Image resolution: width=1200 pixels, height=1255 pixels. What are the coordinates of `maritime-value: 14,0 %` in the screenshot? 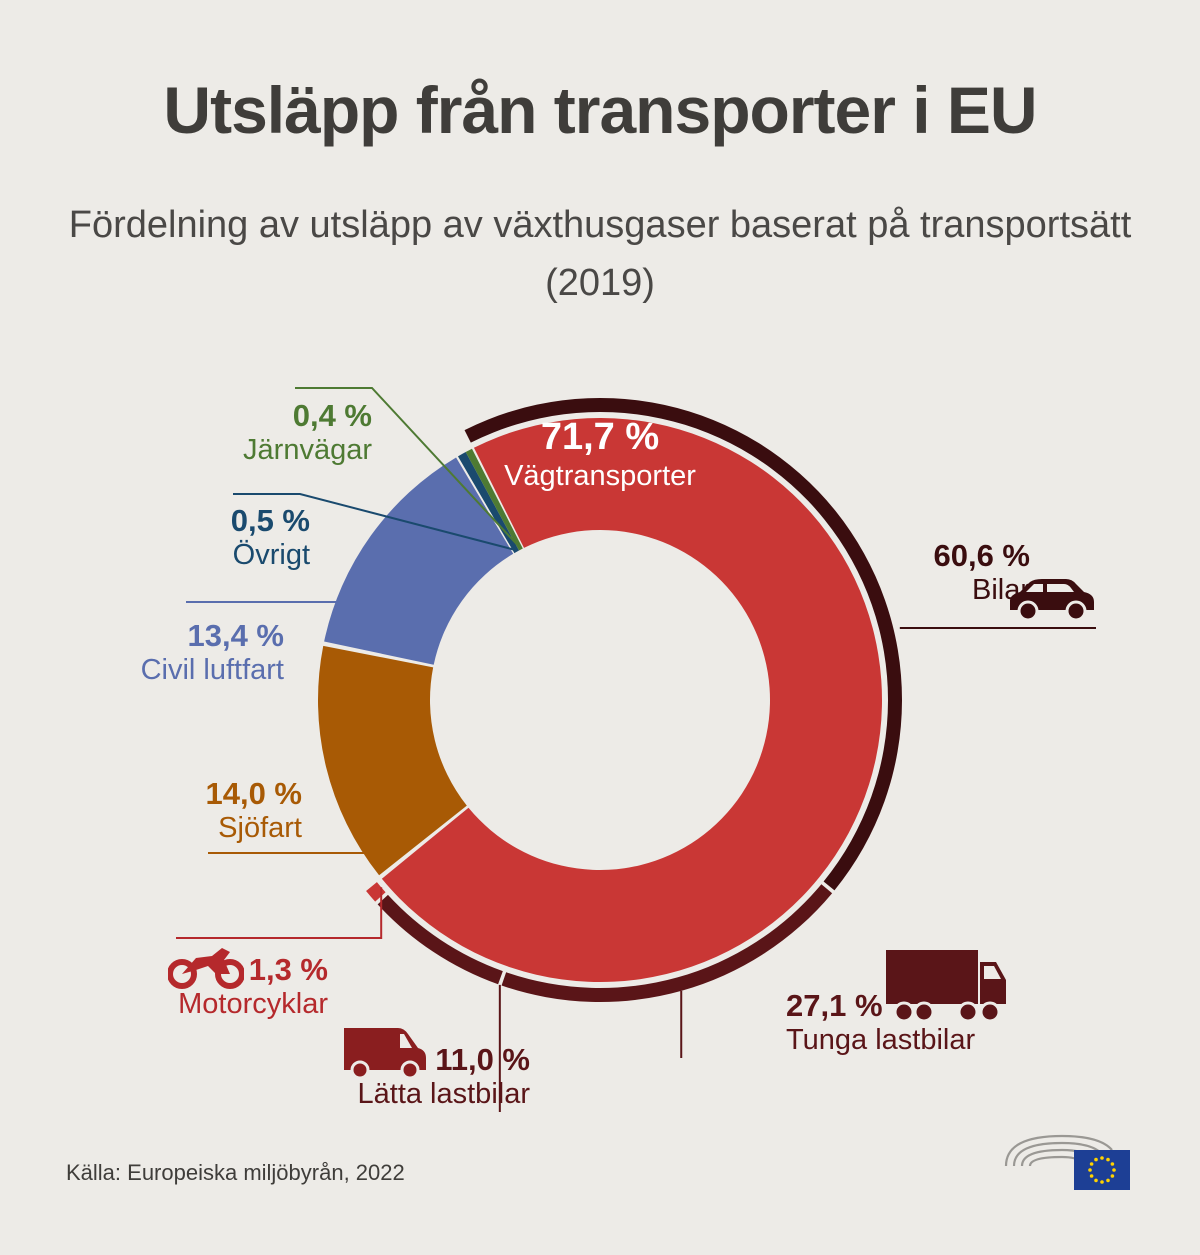 It's located at (253, 793).